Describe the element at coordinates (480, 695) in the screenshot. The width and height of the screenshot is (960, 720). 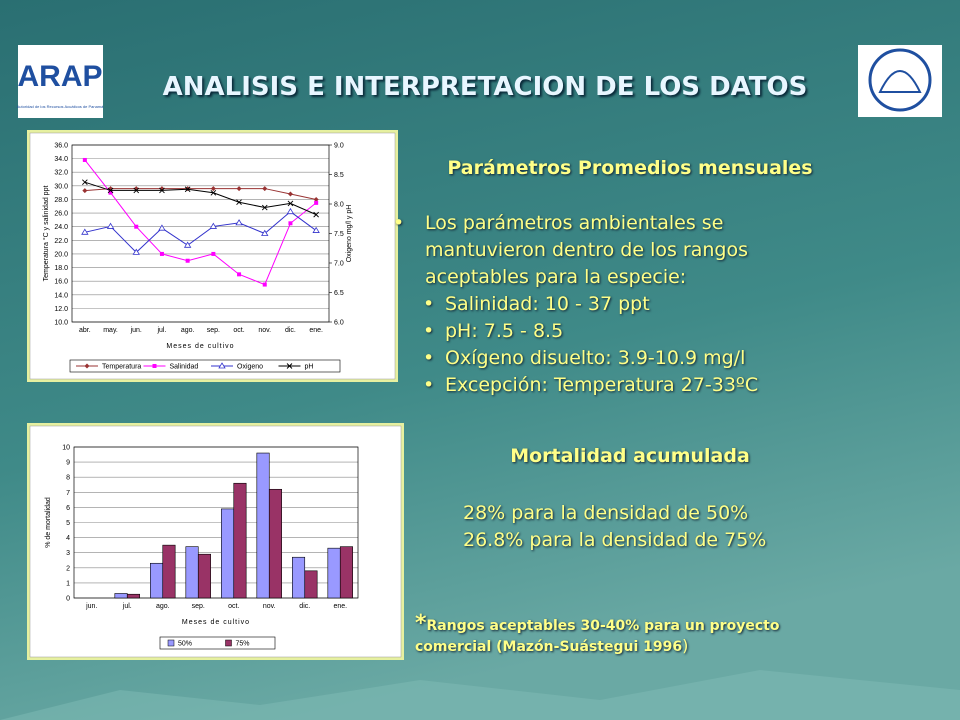
I see `decor` at that location.